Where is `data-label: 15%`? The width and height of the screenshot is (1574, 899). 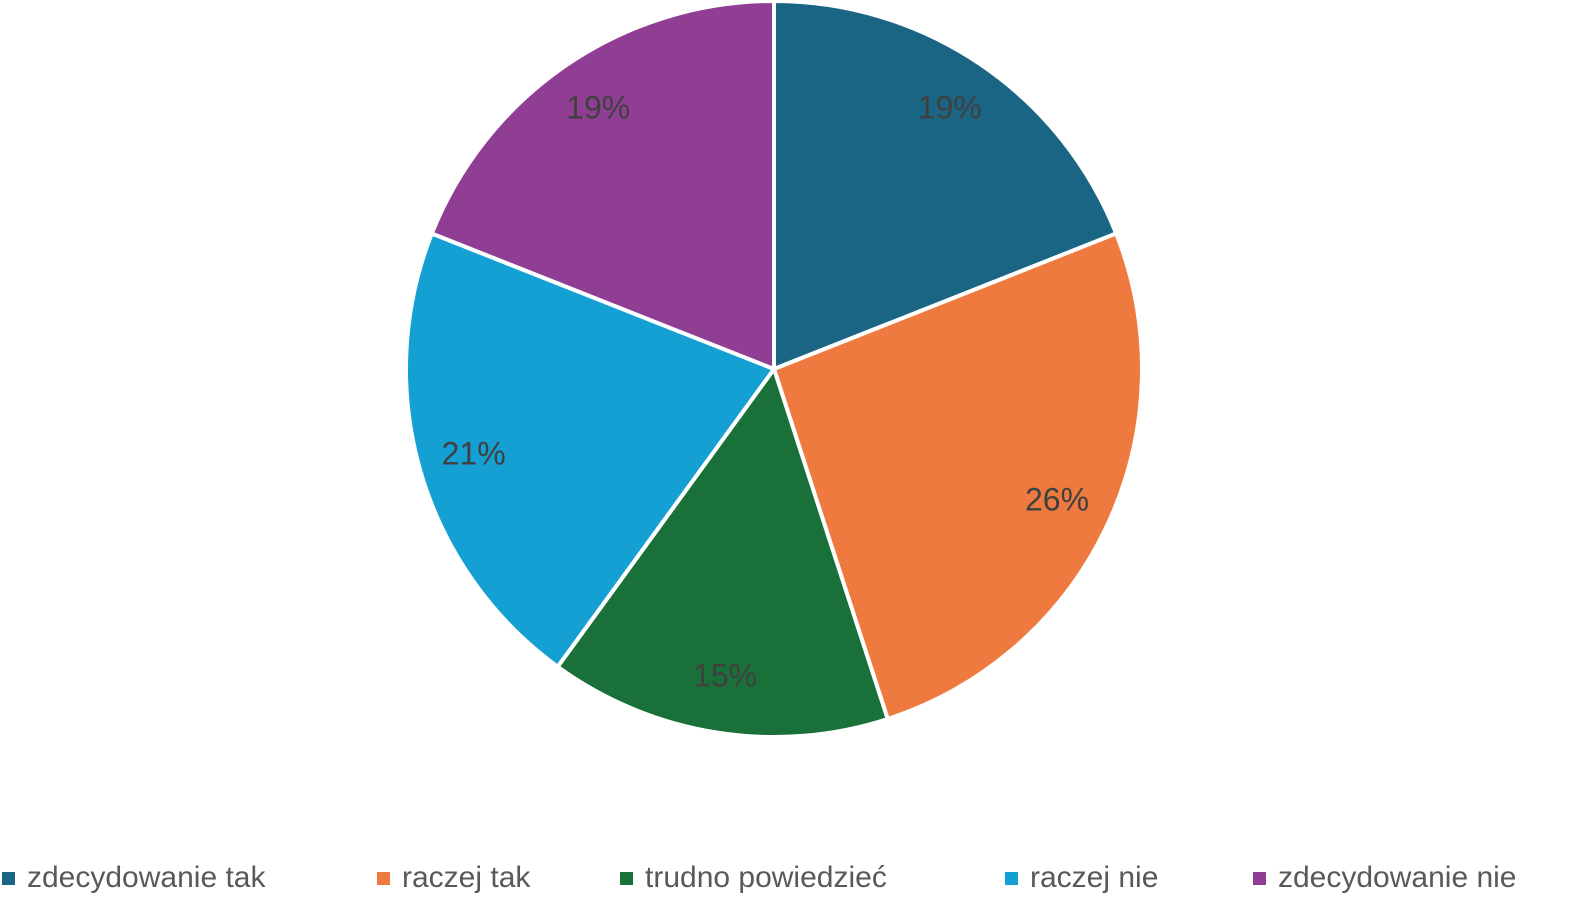
data-label: 15% is located at coordinates (725, 675).